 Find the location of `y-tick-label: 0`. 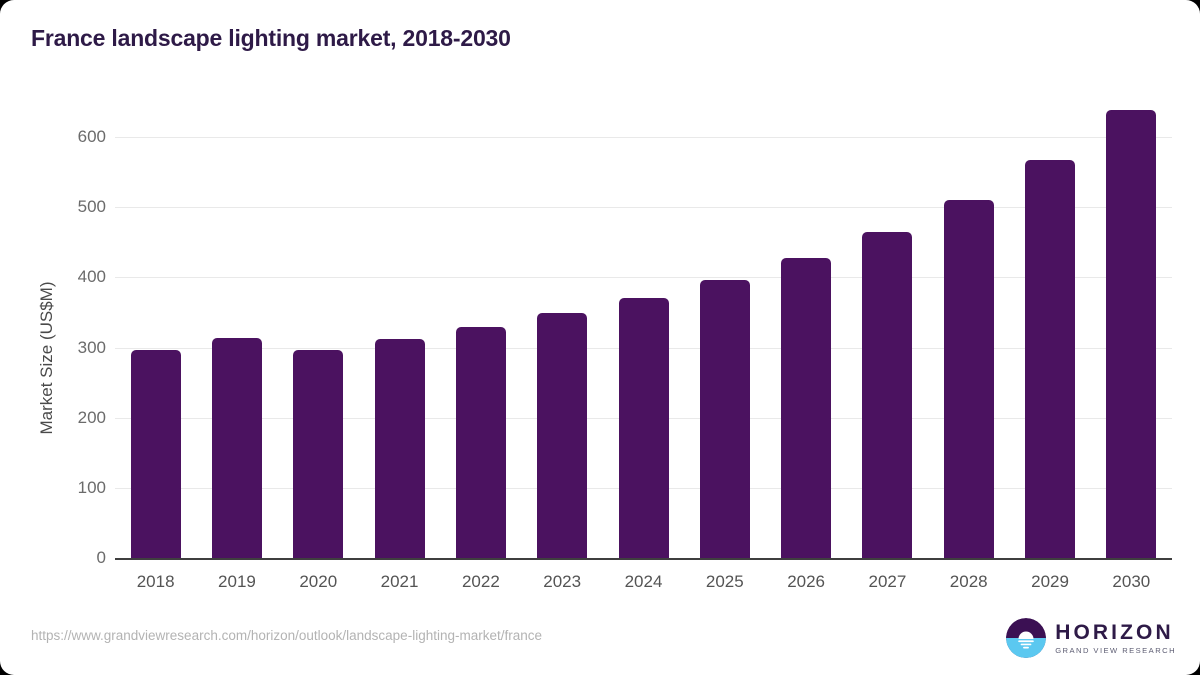

y-tick-label: 0 is located at coordinates (101, 557).